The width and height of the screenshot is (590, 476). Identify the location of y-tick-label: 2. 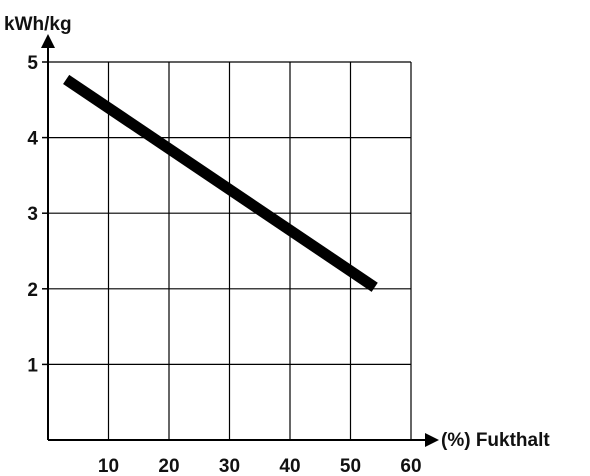
(32, 290).